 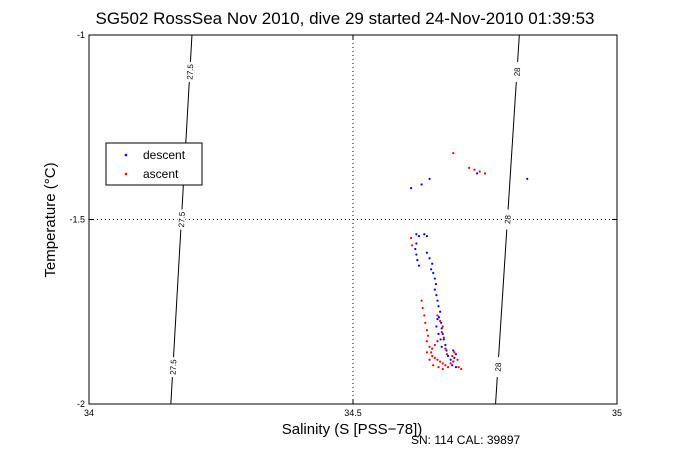 What do you see at coordinates (89, 413) in the screenshot?
I see `x-tick-label: 34` at bounding box center [89, 413].